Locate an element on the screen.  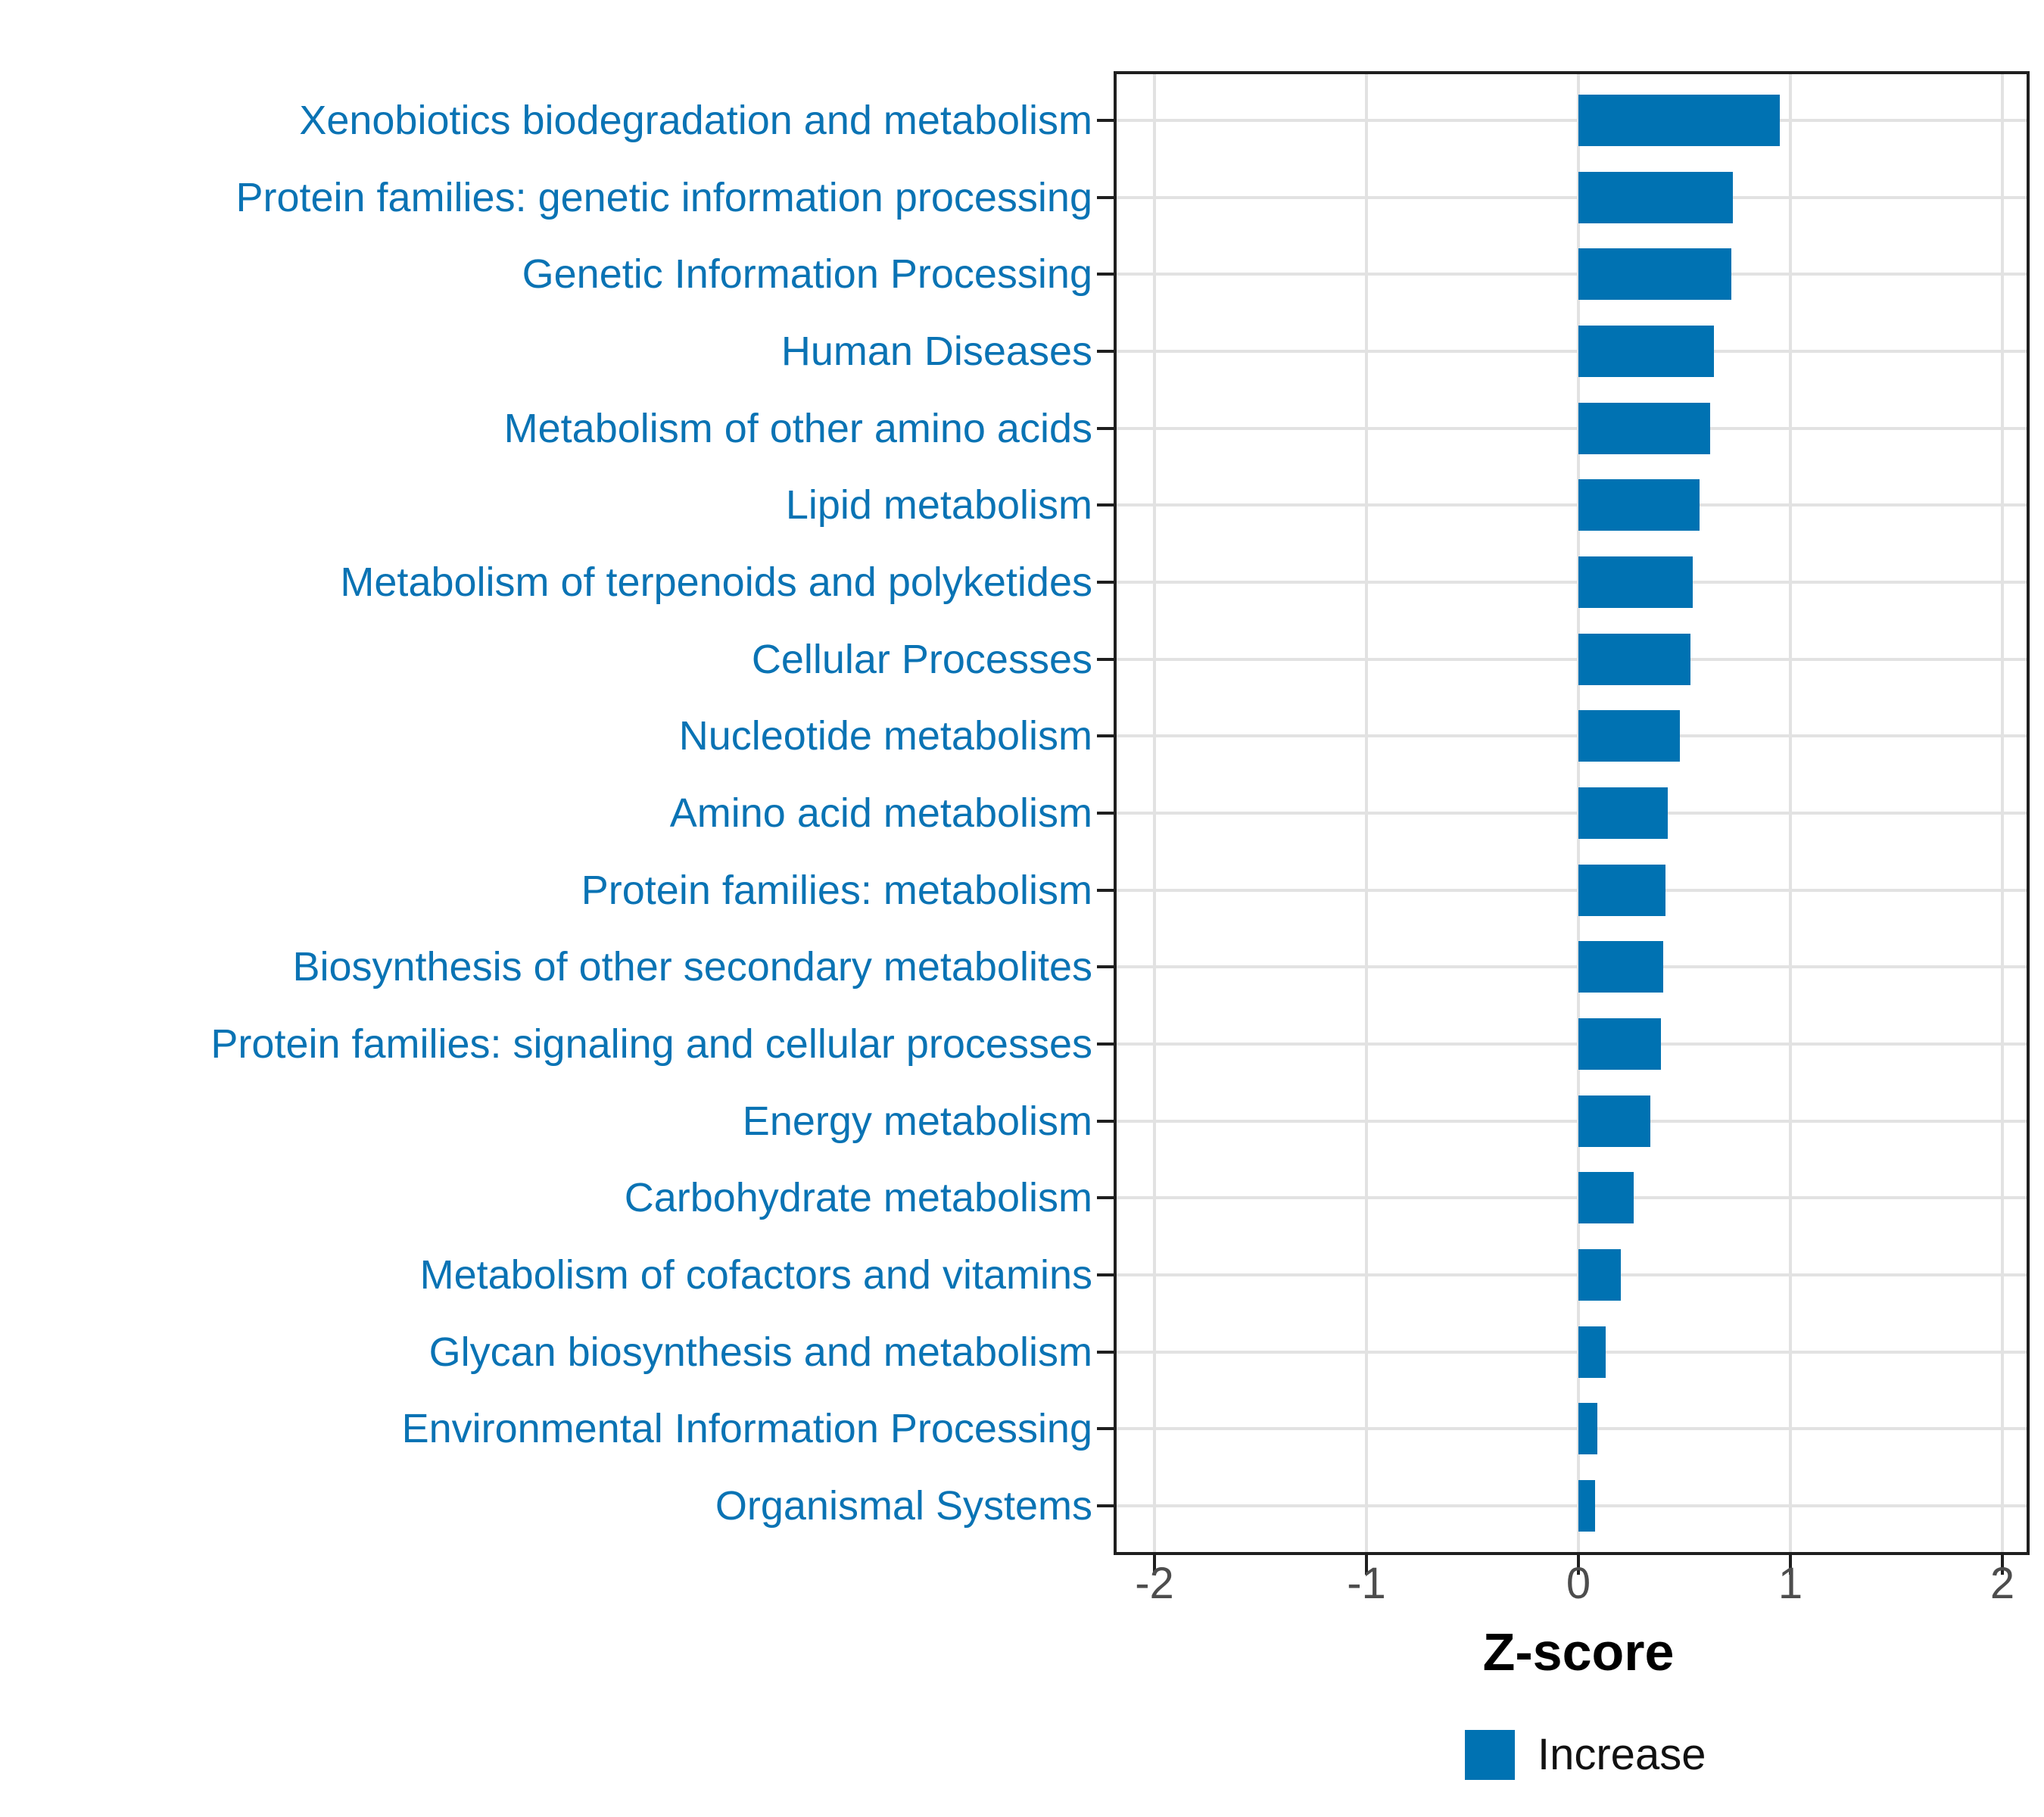
category-label: Metabolism of other amino acids is located at coordinates (798, 428).